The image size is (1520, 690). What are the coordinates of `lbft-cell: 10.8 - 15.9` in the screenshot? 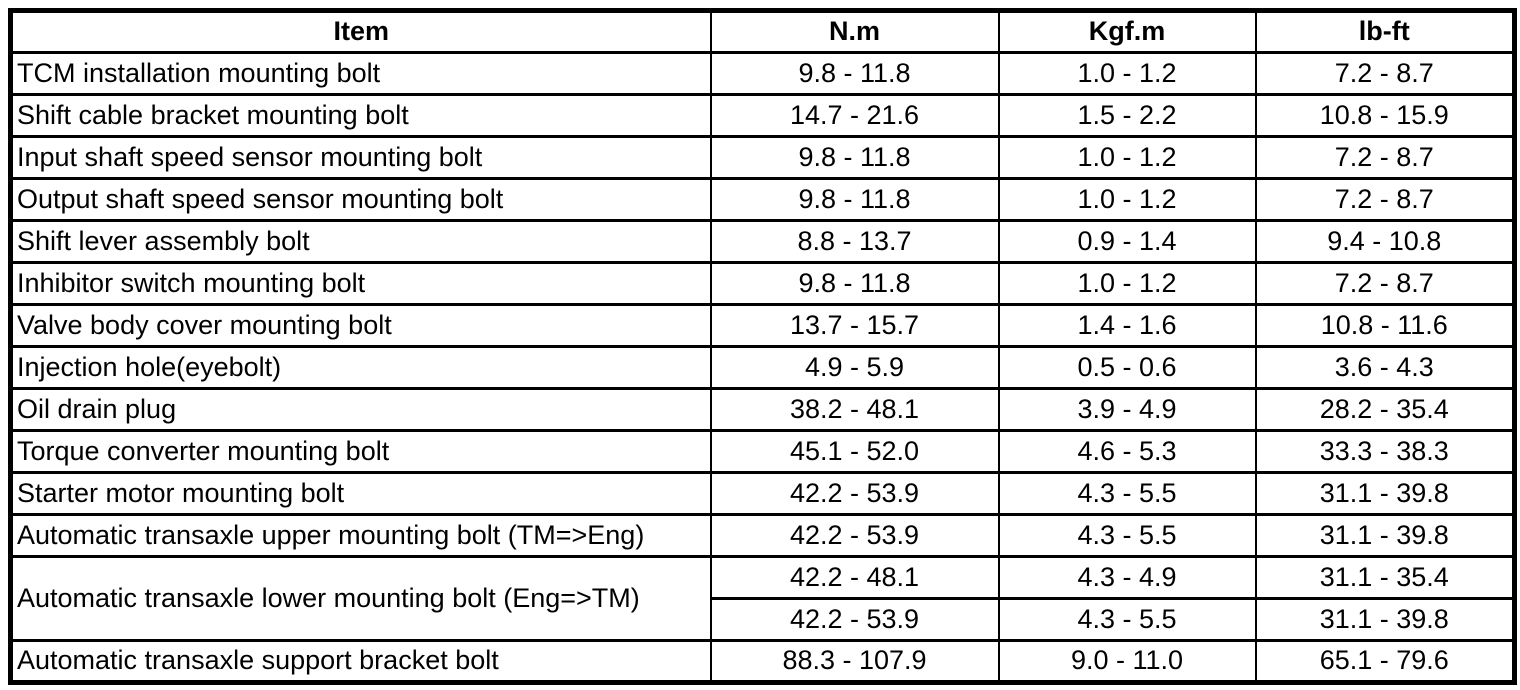 It's located at (1385, 115).